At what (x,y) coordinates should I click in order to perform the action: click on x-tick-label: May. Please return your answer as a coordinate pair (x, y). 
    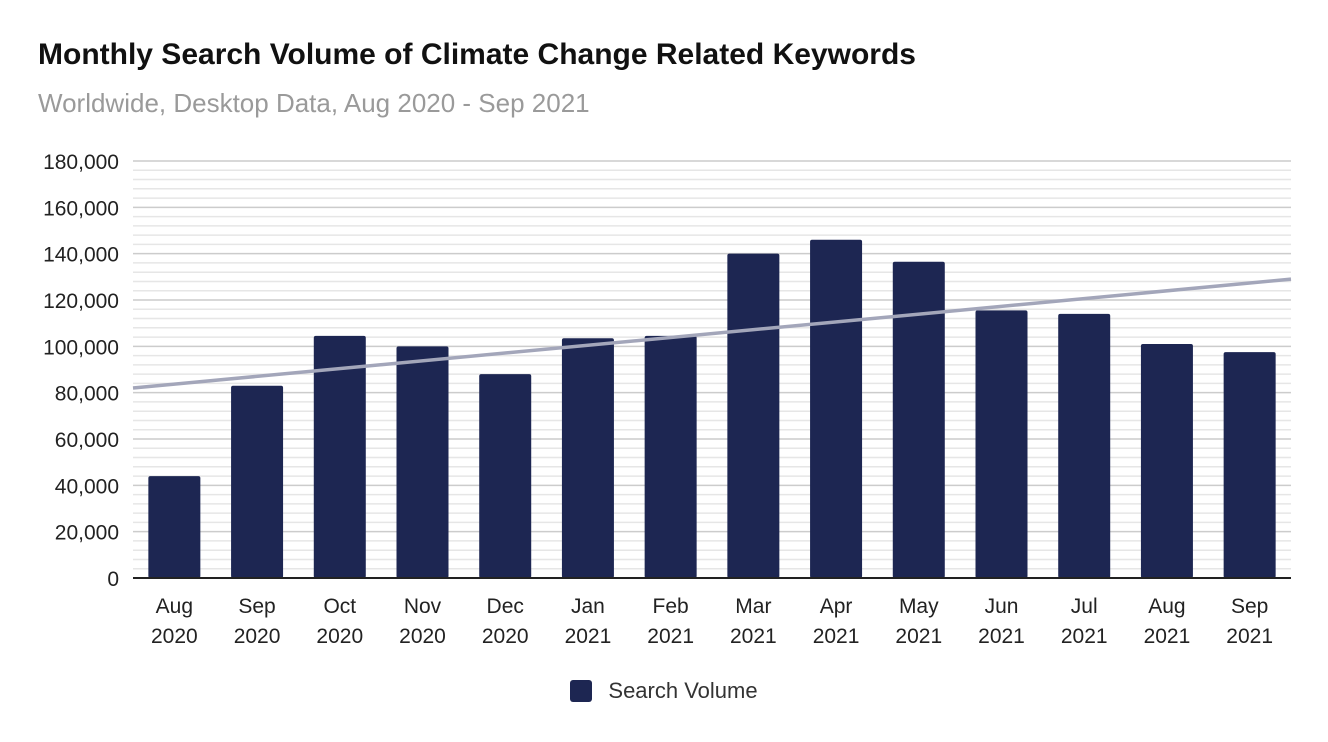
    Looking at the image, I should click on (919, 606).